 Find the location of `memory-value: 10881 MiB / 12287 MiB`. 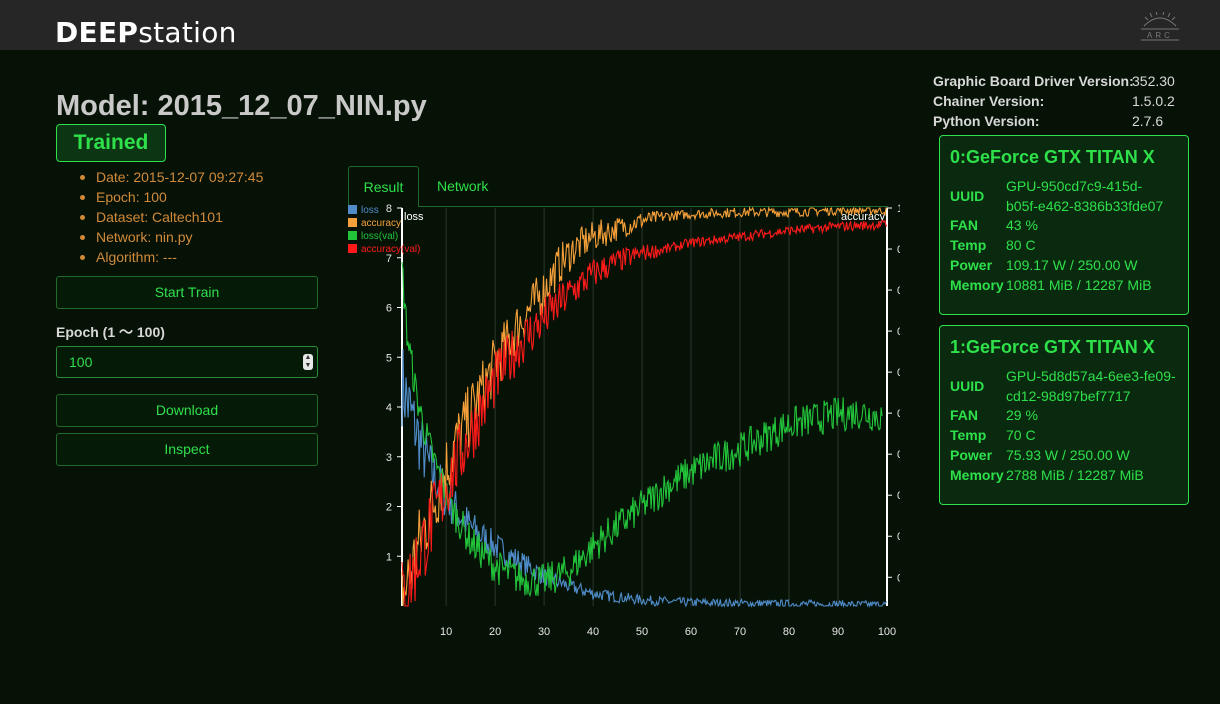

memory-value: 10881 MiB / 12287 MiB is located at coordinates (1079, 285).